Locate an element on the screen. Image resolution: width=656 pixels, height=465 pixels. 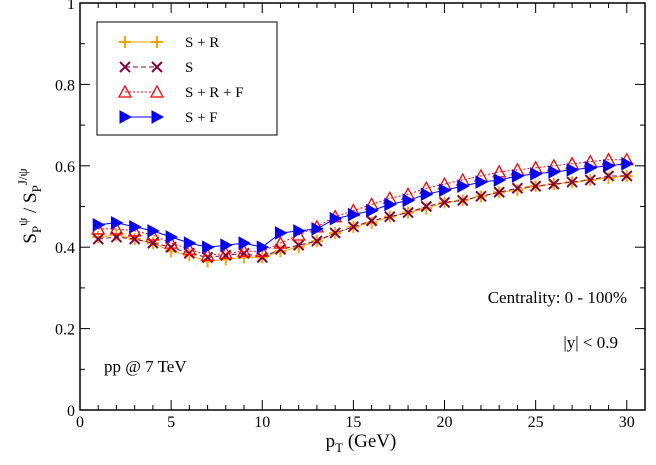
x-axis-title: pT (GeV) is located at coordinates (361, 443).